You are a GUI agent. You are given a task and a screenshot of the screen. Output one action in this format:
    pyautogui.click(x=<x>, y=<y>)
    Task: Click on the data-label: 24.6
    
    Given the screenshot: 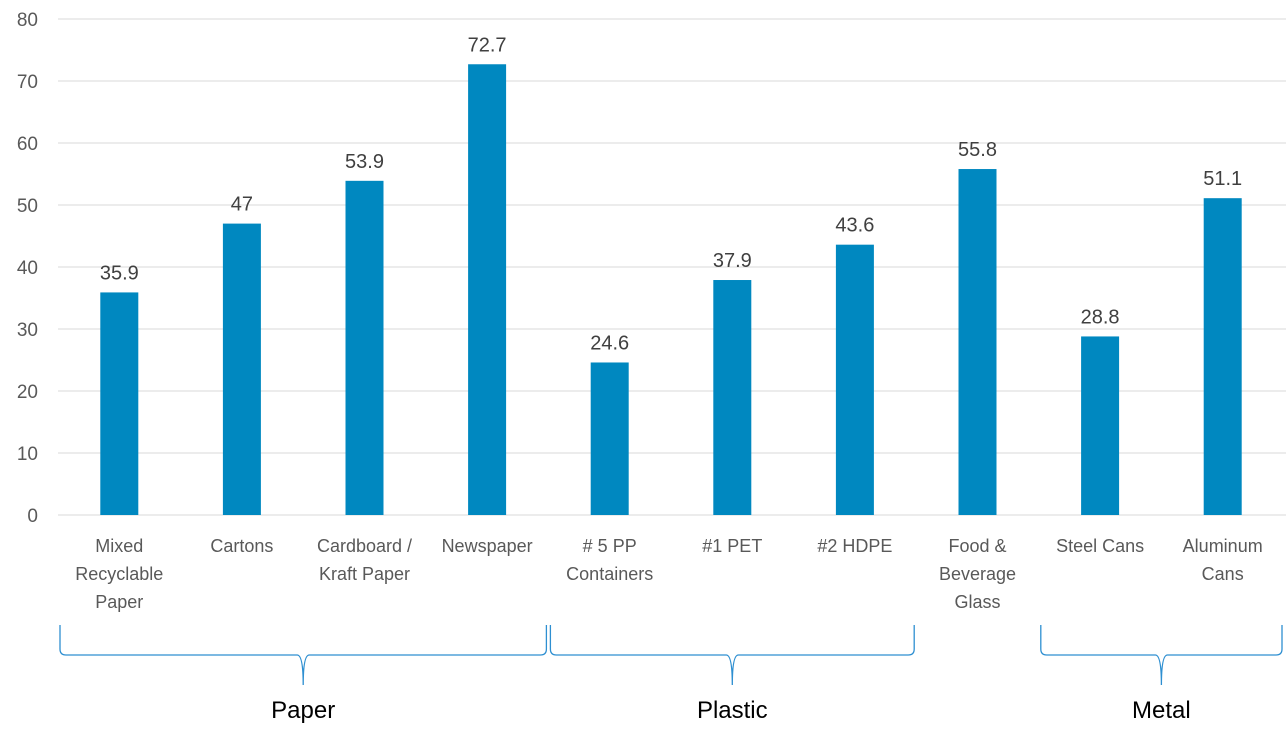 What is the action you would take?
    pyautogui.click(x=609, y=343)
    